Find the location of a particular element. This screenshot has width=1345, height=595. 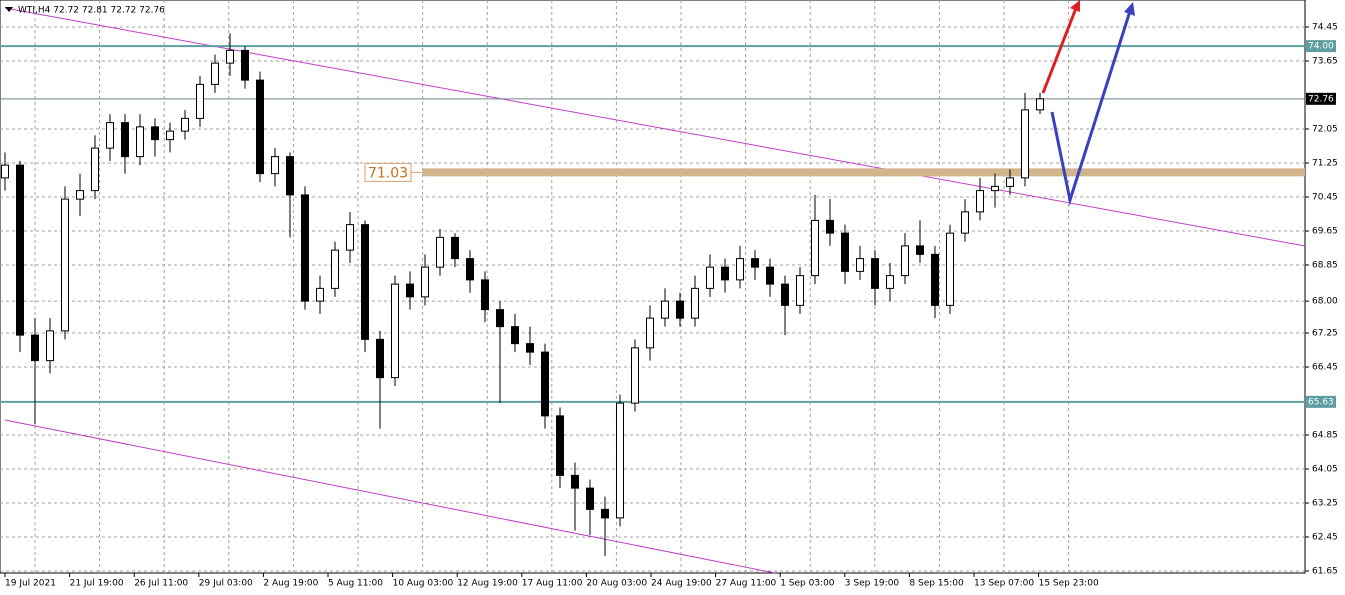

x-tick-label: 27 Aug 11:00 is located at coordinates (746, 584).